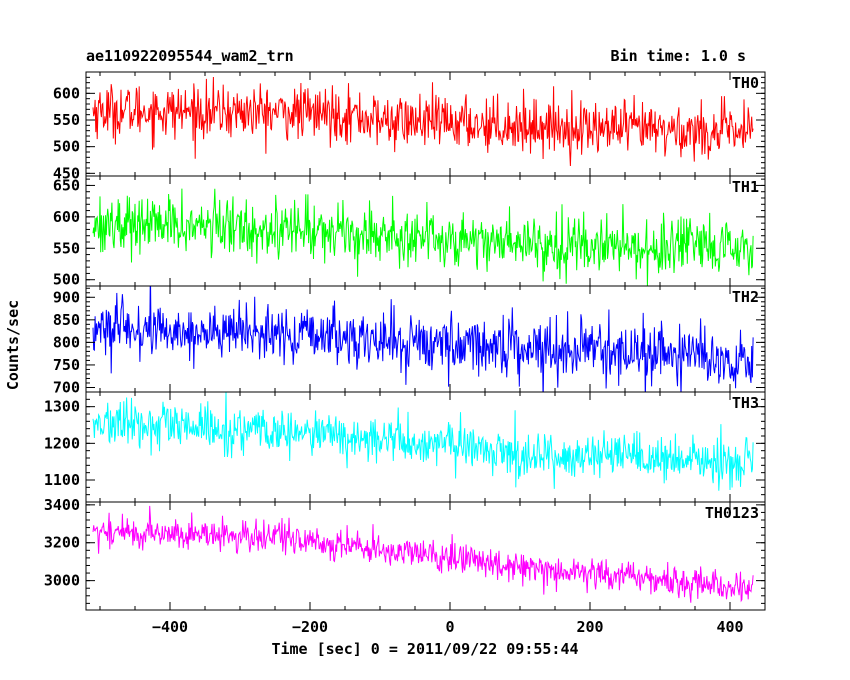  Describe the element at coordinates (423, 121) in the screenshot. I see `series-line-th0` at that location.